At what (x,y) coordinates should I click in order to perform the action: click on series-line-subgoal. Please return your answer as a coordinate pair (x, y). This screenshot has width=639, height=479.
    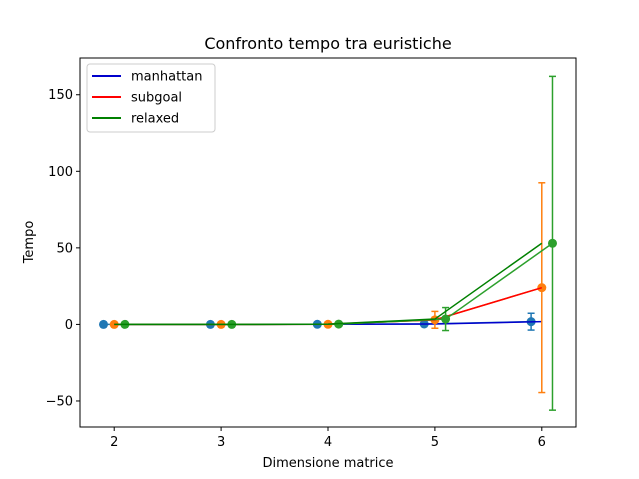
    Looking at the image, I should click on (328, 306).